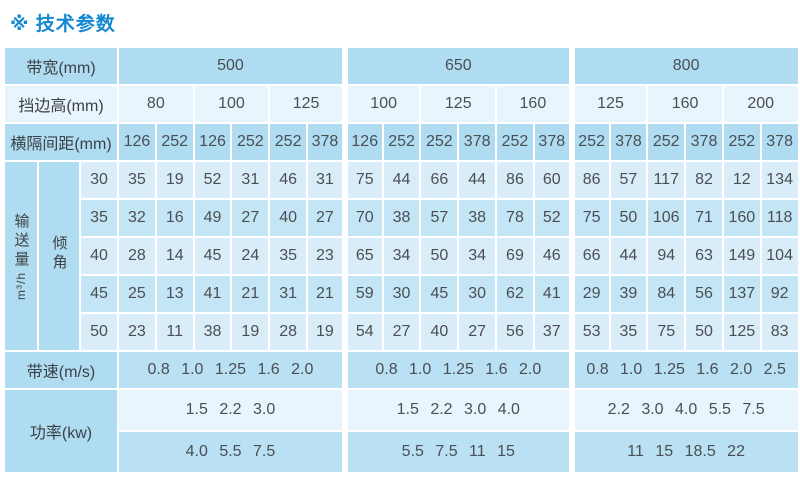  I want to click on capacity-cell: 45, so click(439, 294).